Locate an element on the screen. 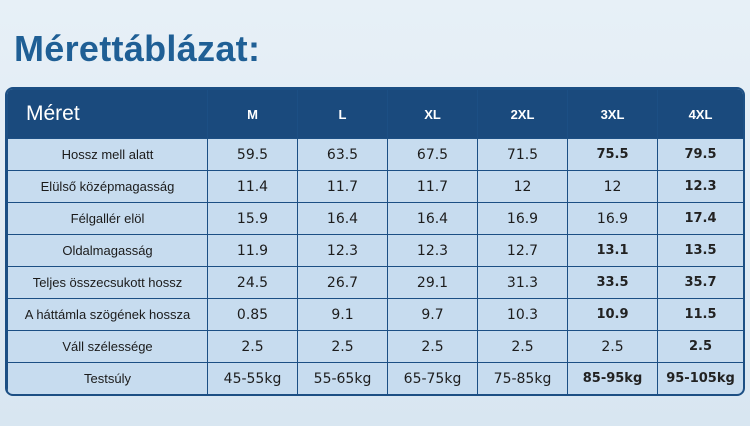 The width and height of the screenshot is (750, 426). table-cell: 95-105kg is located at coordinates (700, 378).